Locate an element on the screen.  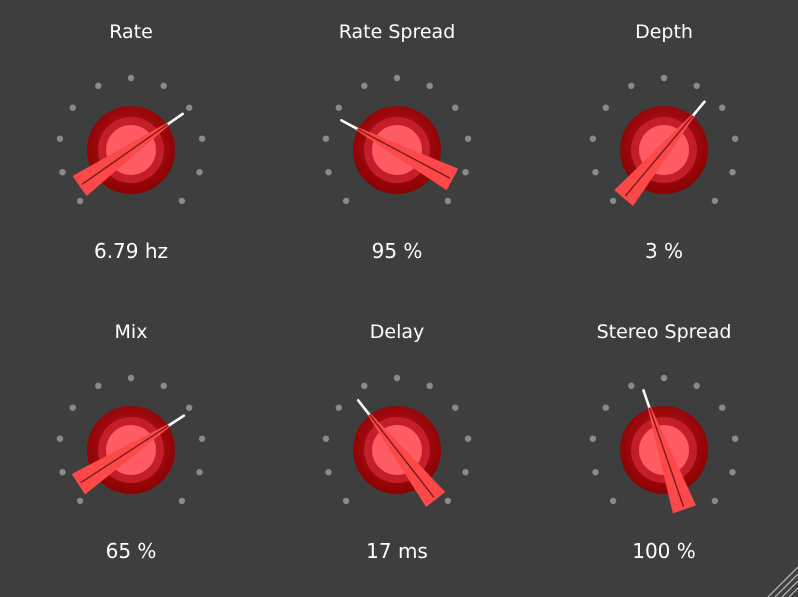
knob-value-readout: 65 % is located at coordinates (131, 551).